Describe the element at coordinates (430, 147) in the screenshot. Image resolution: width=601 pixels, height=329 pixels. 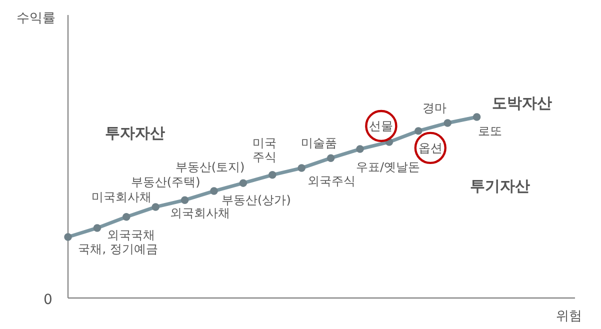
I see `annotation: 옵션` at that location.